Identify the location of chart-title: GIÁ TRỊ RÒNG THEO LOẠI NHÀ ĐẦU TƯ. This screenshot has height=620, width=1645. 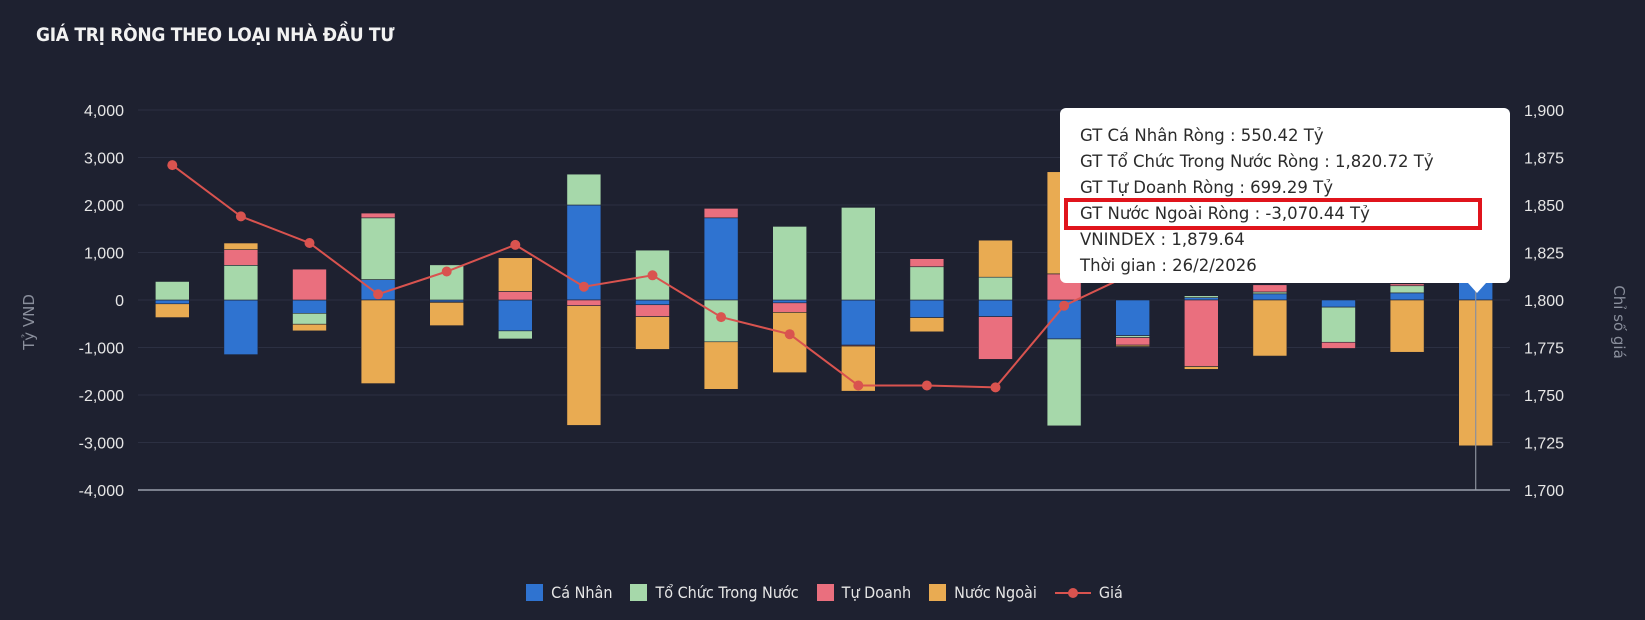
(215, 35).